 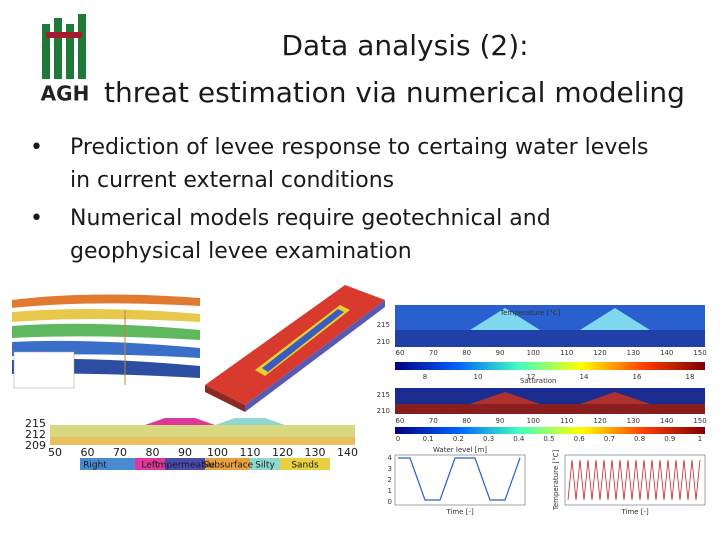 What do you see at coordinates (519, 439) in the screenshot?
I see `colorbar-tick-label: 0.4` at bounding box center [519, 439].